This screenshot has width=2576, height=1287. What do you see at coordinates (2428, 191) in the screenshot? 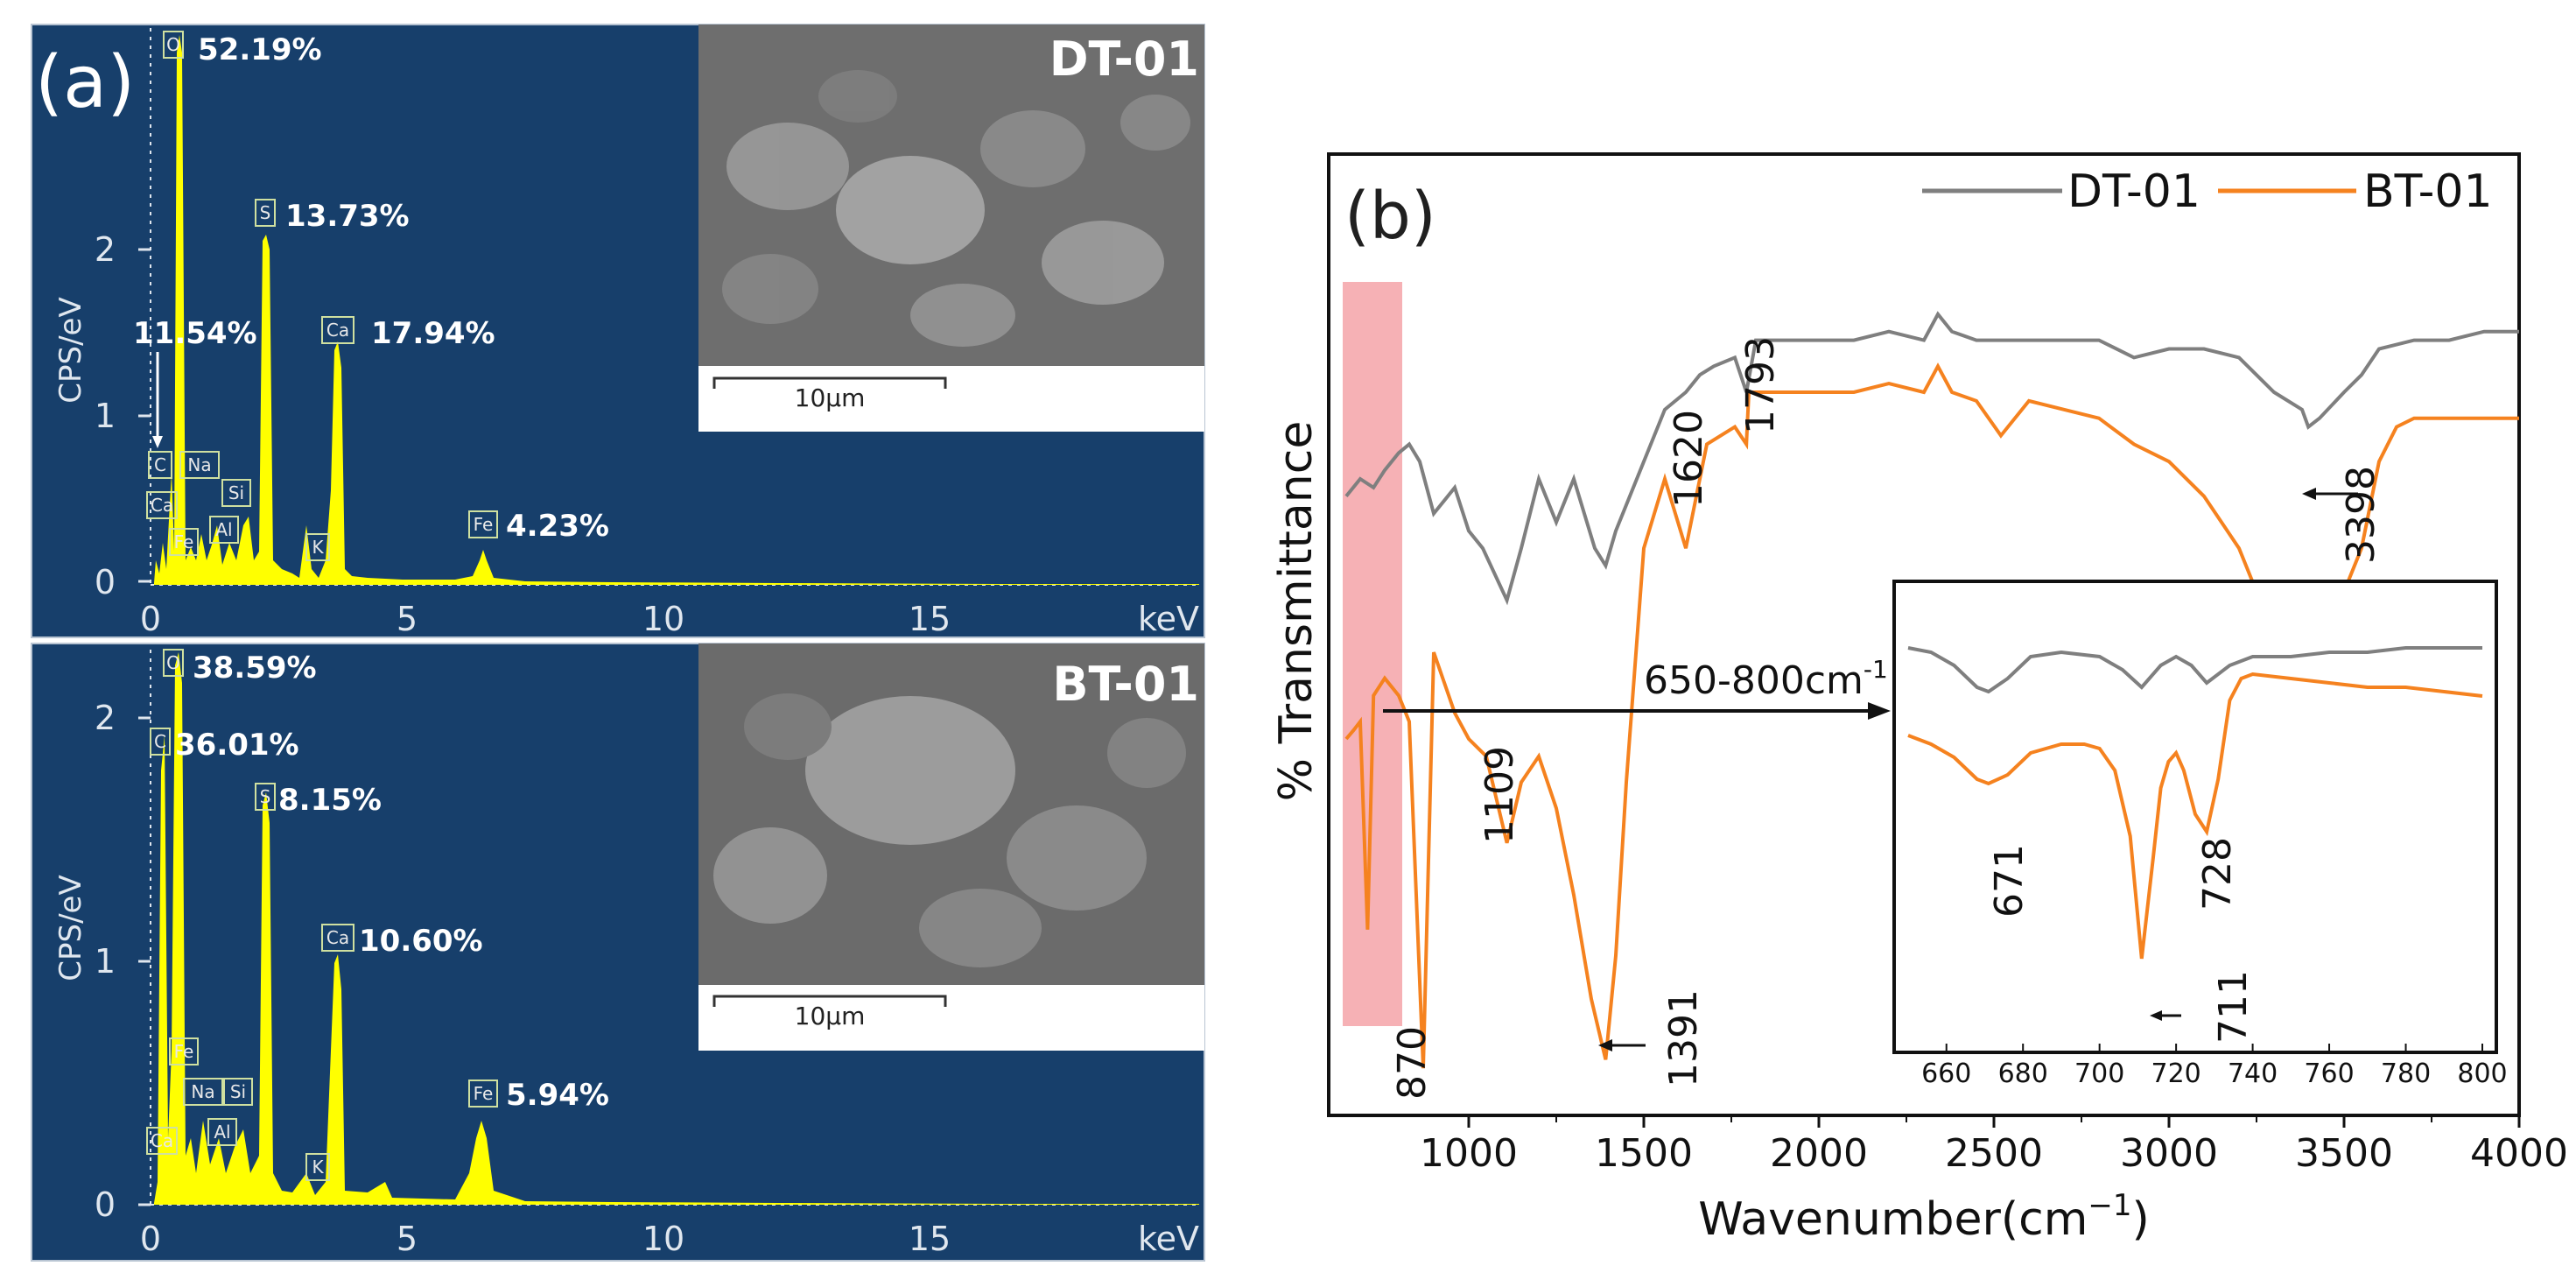
I see `legend-label-bt-01: BT-01` at bounding box center [2428, 191].